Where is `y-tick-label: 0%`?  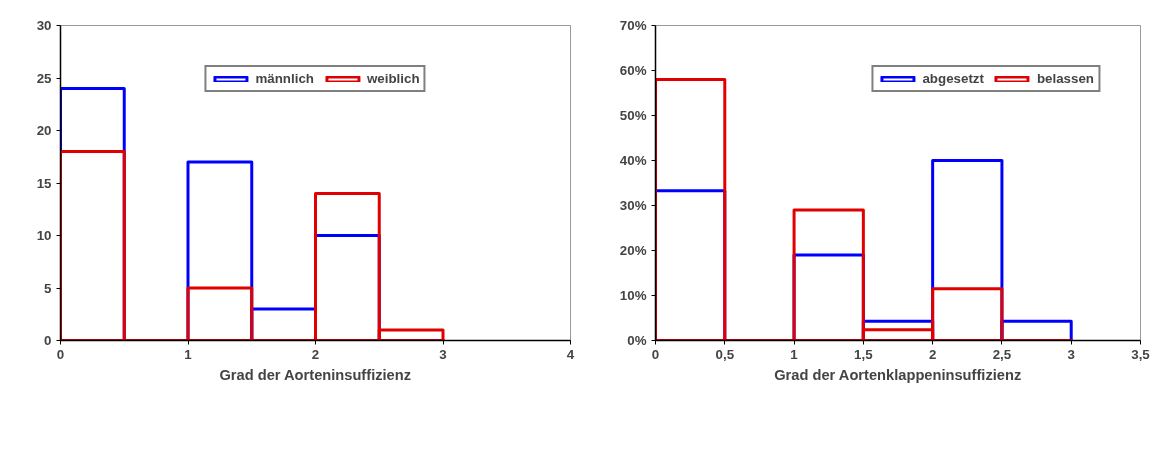 y-tick-label: 0% is located at coordinates (637, 340).